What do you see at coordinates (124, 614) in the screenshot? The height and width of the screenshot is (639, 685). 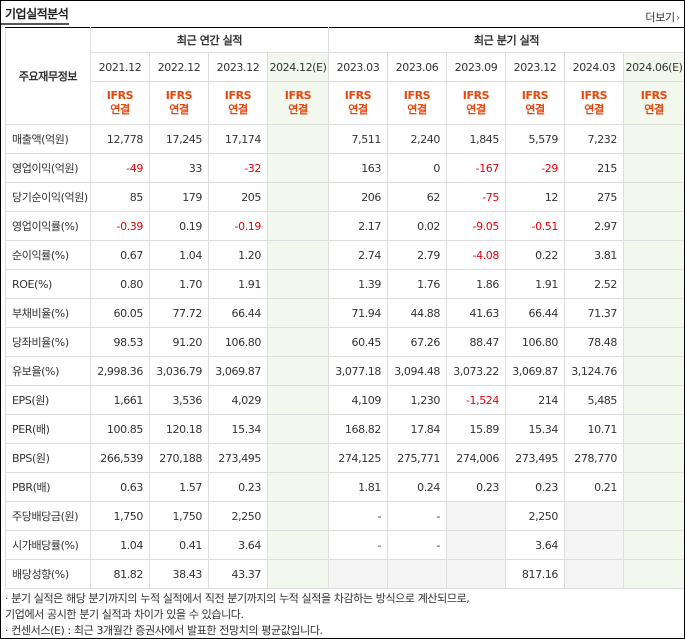 I see `footnote-line: 기업에서 공시한 분기 실적과 차이가 있을 수 있습니다.` at bounding box center [124, 614].